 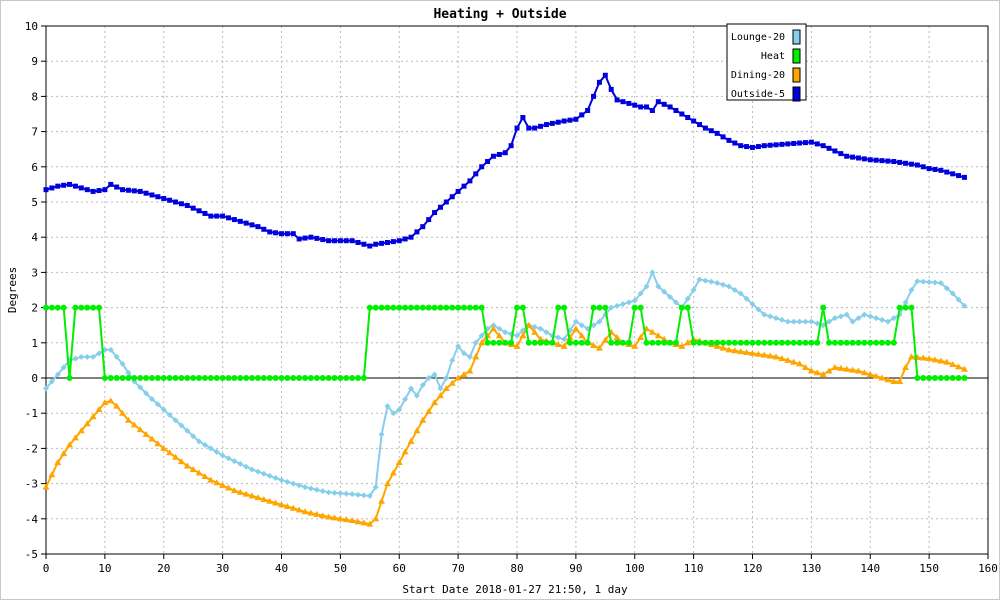 What do you see at coordinates (31, 26) in the screenshot?
I see `y-tick-label: 10` at bounding box center [31, 26].